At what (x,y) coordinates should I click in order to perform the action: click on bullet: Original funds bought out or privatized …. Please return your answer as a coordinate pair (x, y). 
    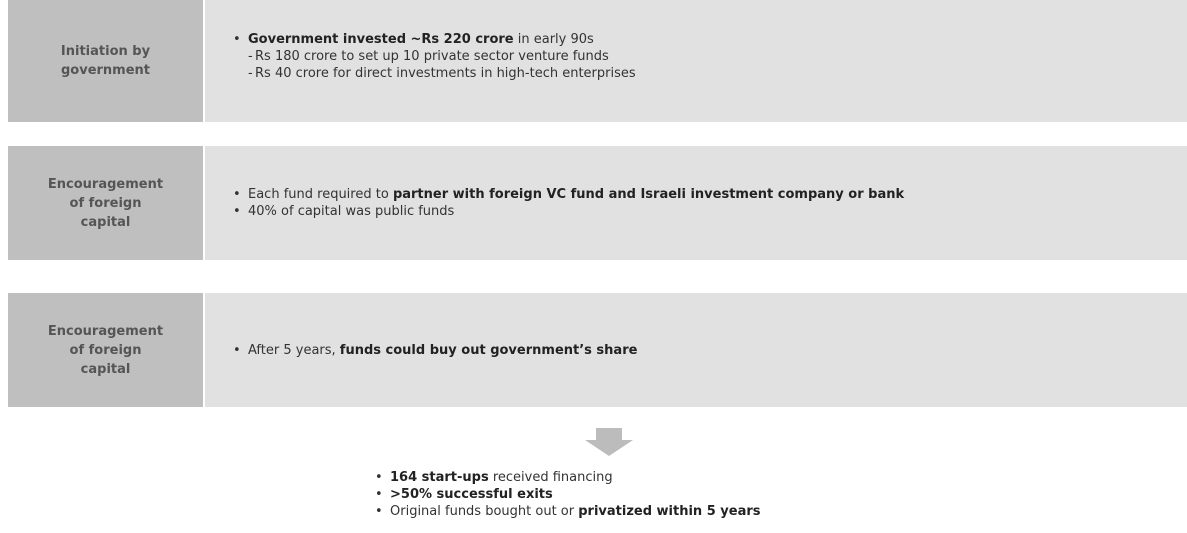
    Looking at the image, I should click on (568, 511).